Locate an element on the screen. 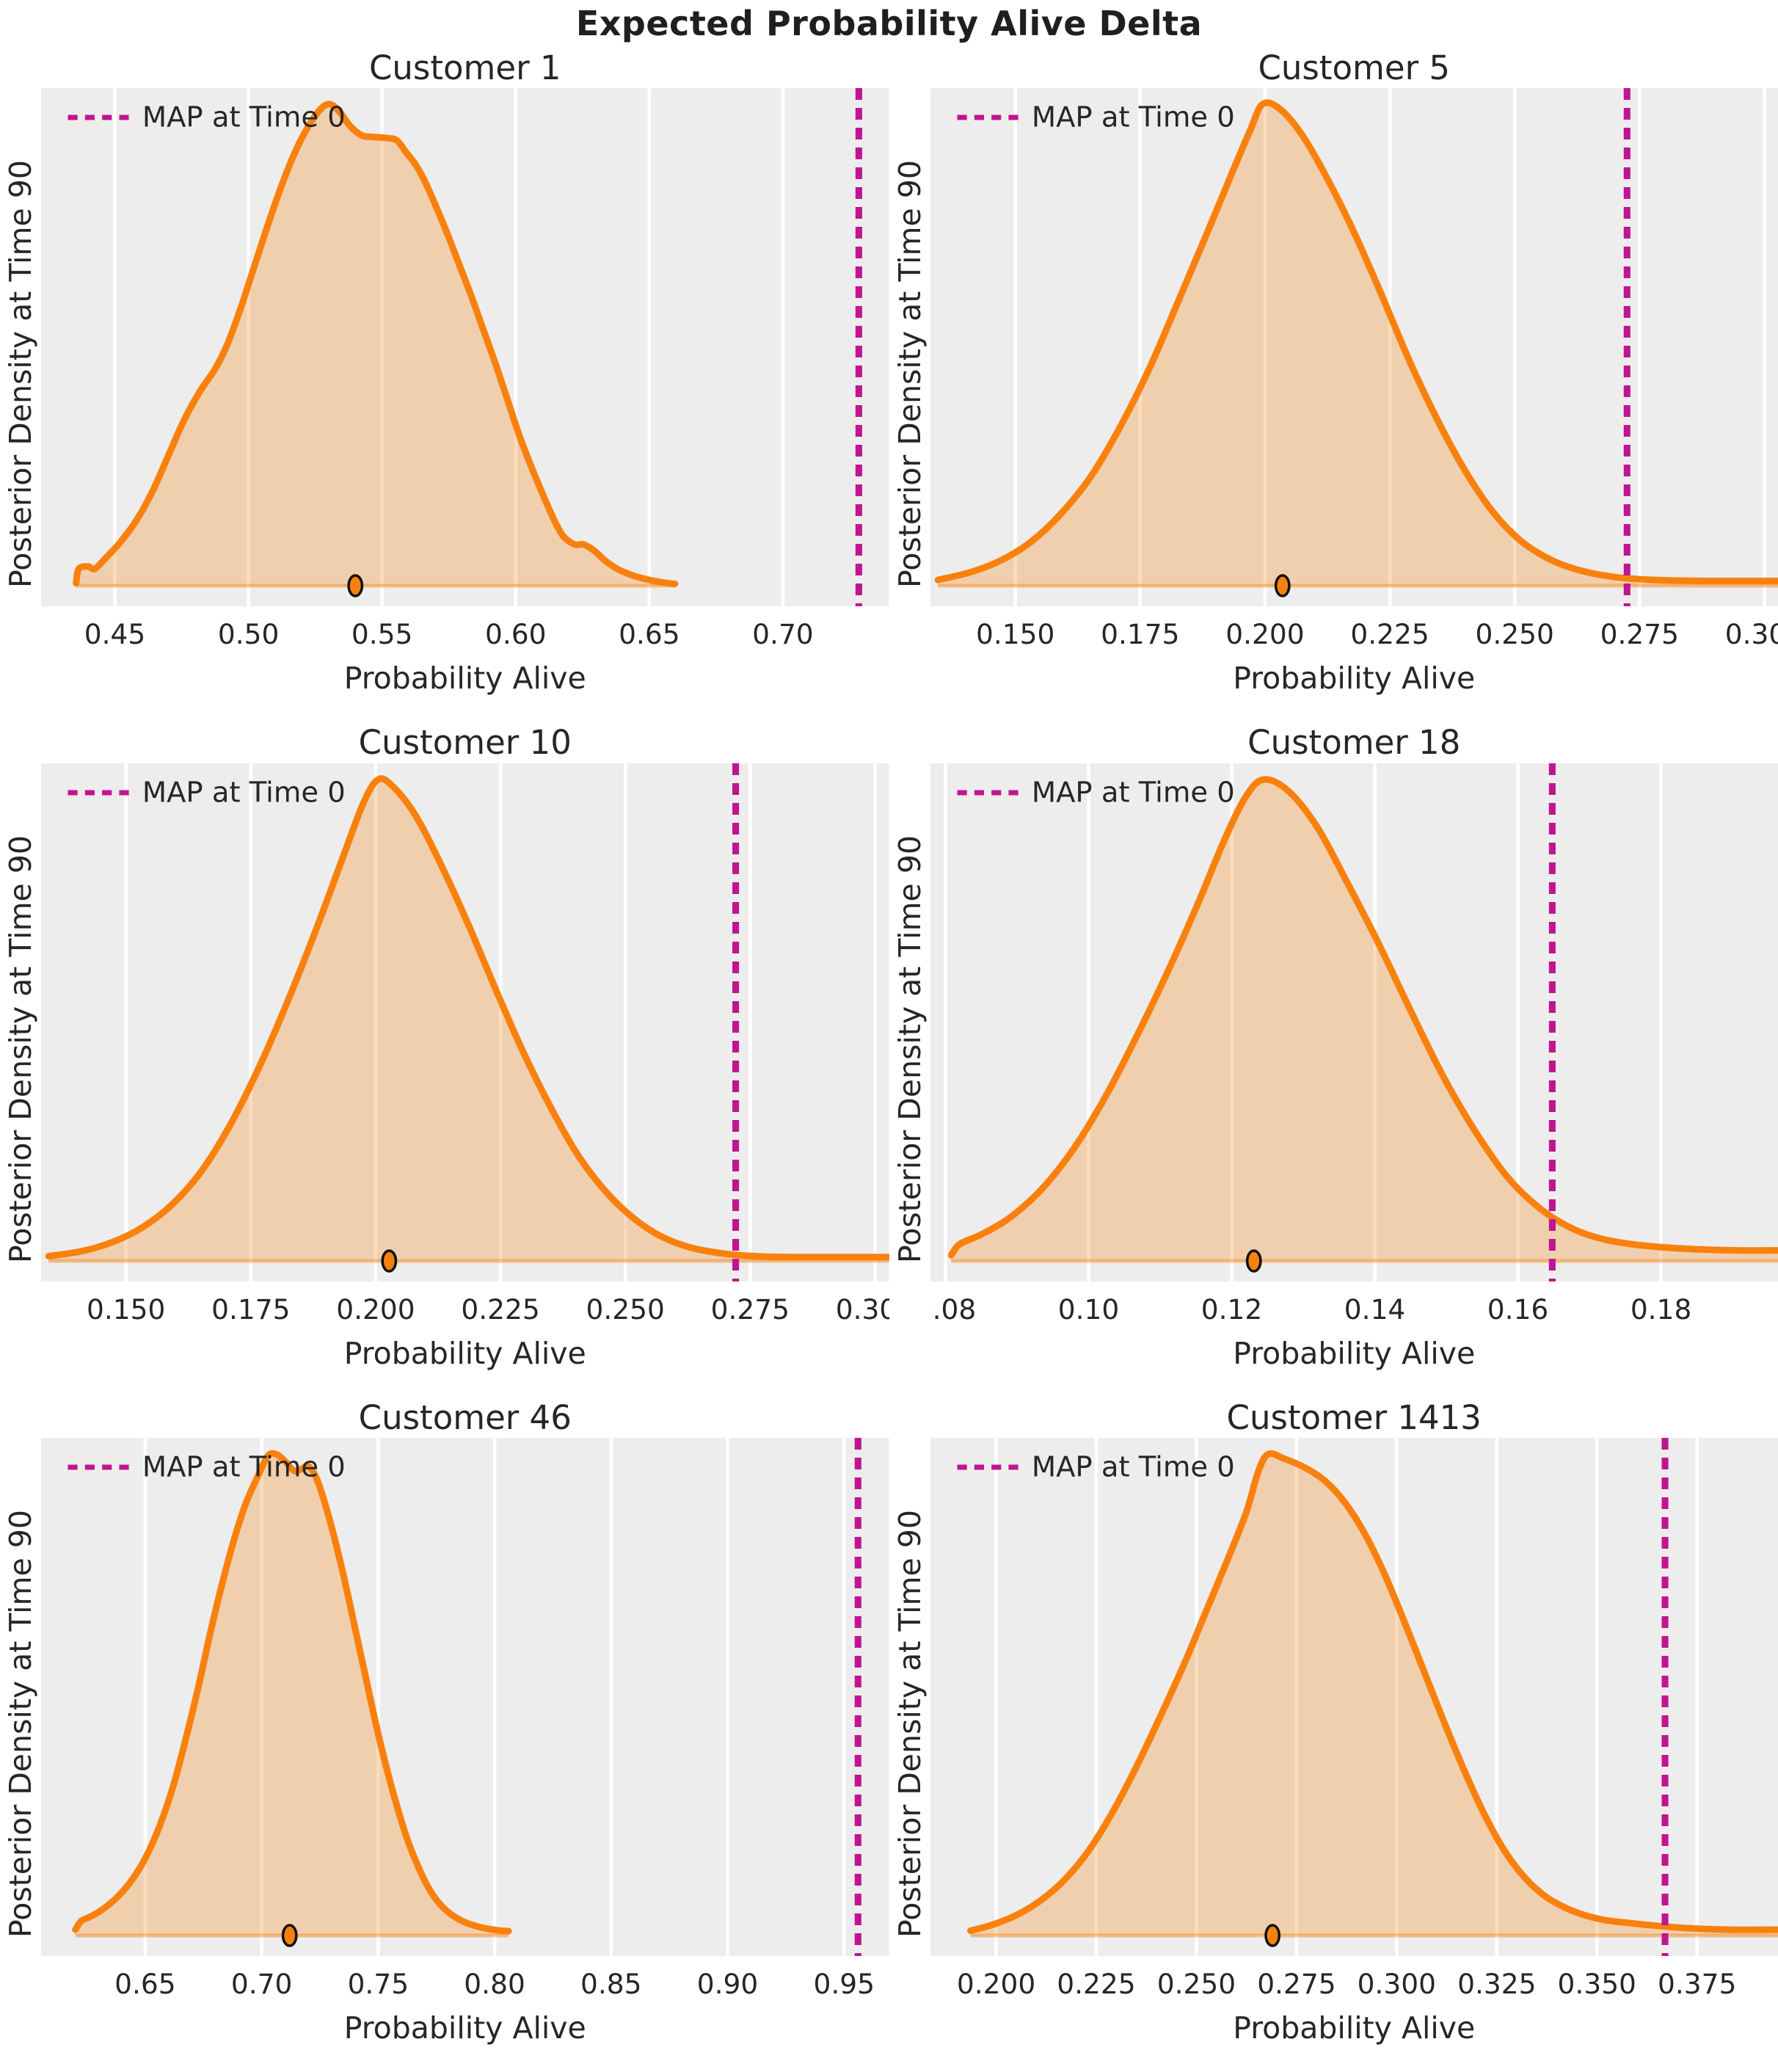 Image resolution: width=1778 pixels, height=2072 pixels. kde-plot: MAP at Time 0 0.45 0.50 0.55 0.60 0.65 0.70 is located at coordinates (465, 369).